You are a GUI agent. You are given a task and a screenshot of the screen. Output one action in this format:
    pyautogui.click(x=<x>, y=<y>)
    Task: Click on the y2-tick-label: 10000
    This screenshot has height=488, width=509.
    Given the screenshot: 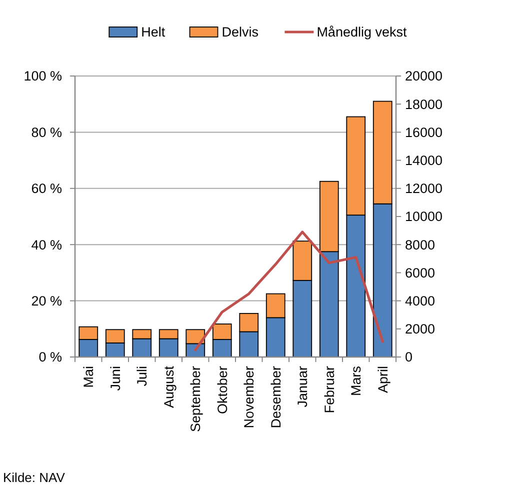 What is the action you would take?
    pyautogui.click(x=424, y=216)
    